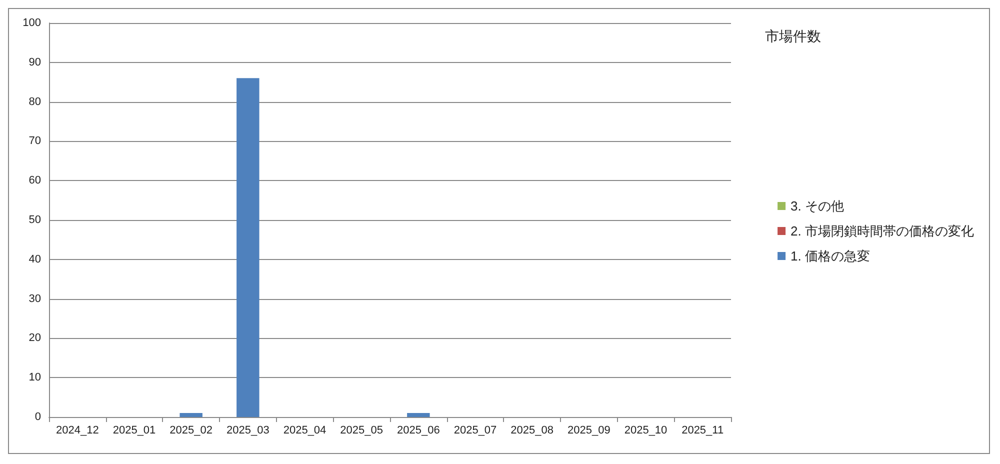 The width and height of the screenshot is (1000, 464). What do you see at coordinates (34, 338) in the screenshot?
I see `y-tick-label: 20` at bounding box center [34, 338].